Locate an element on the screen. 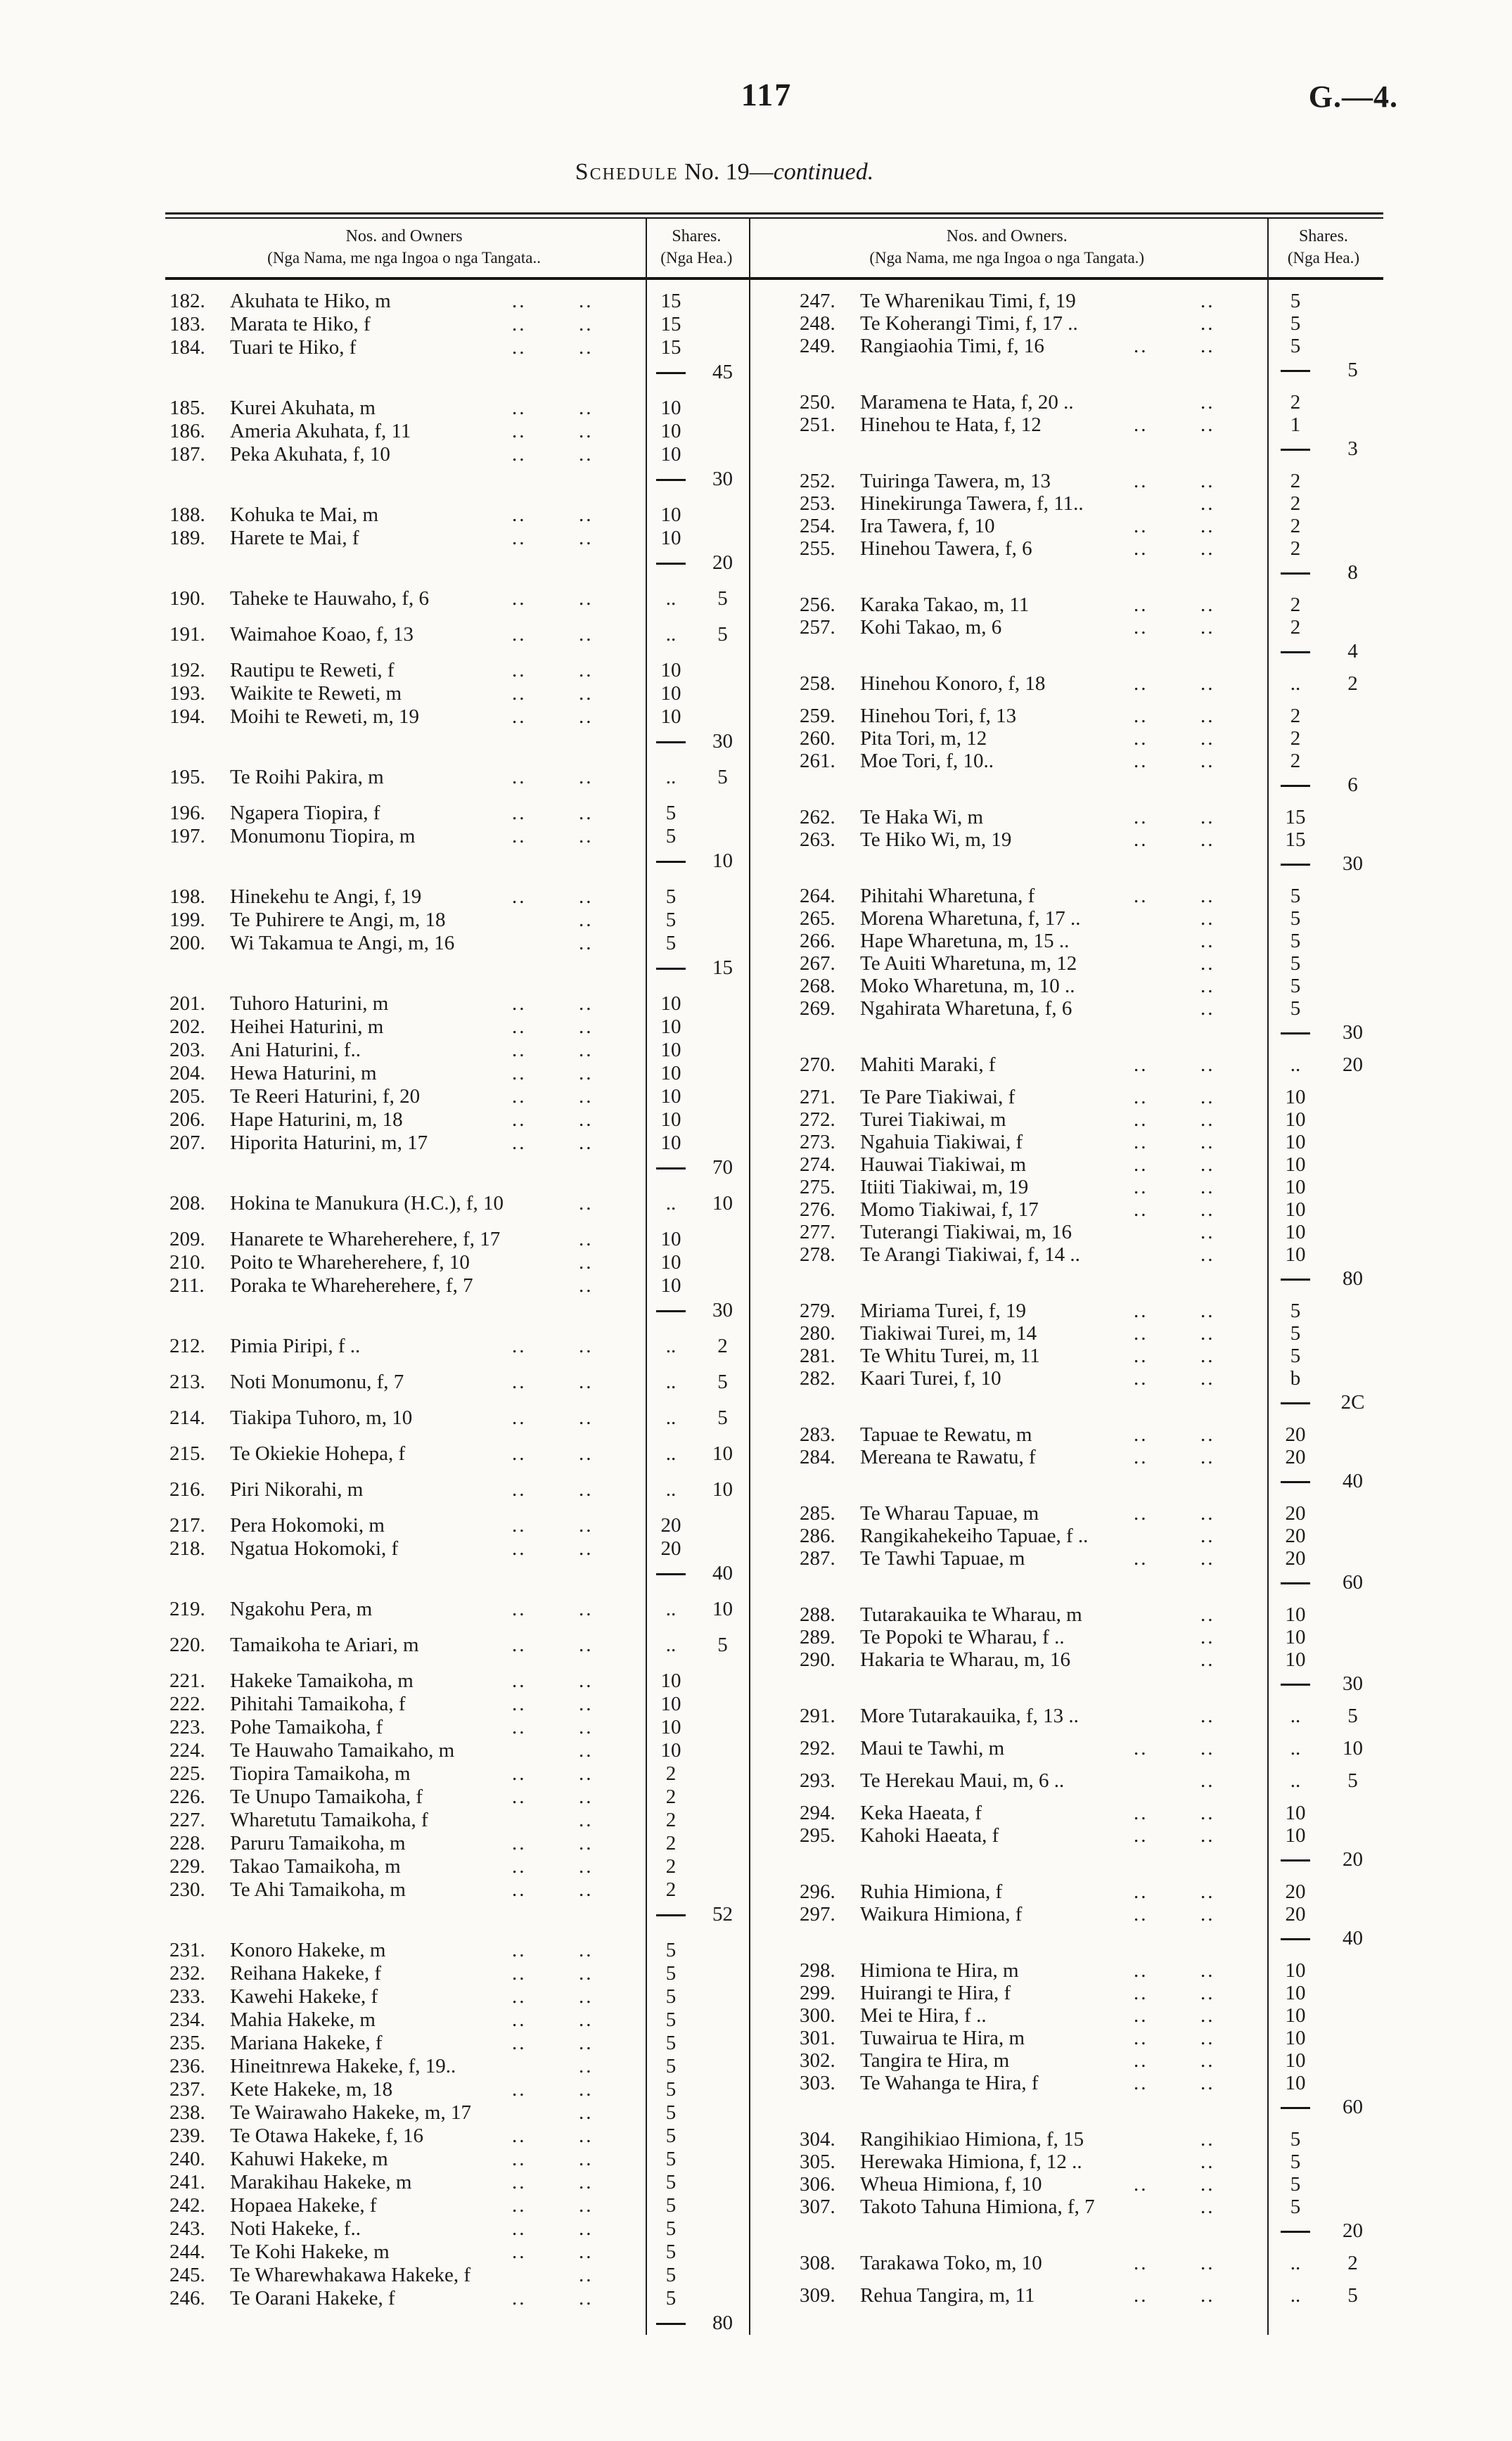 The height and width of the screenshot is (2441, 1512). owner-name: Hinehou Tori, f, 13 is located at coordinates (938, 716).